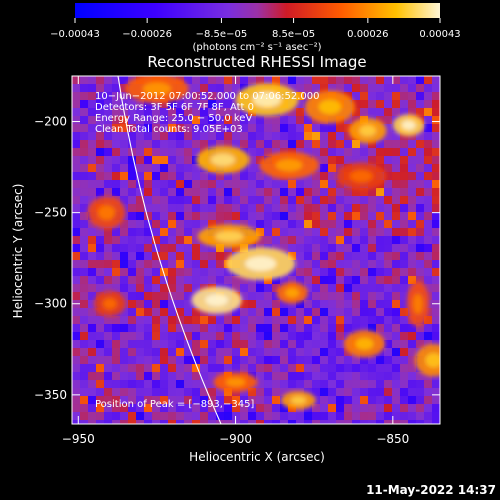  What do you see at coordinates (174, 107) in the screenshot?
I see `detectors-text: Detectors: 3F 5F 6F 7F 8F, Att 0` at bounding box center [174, 107].